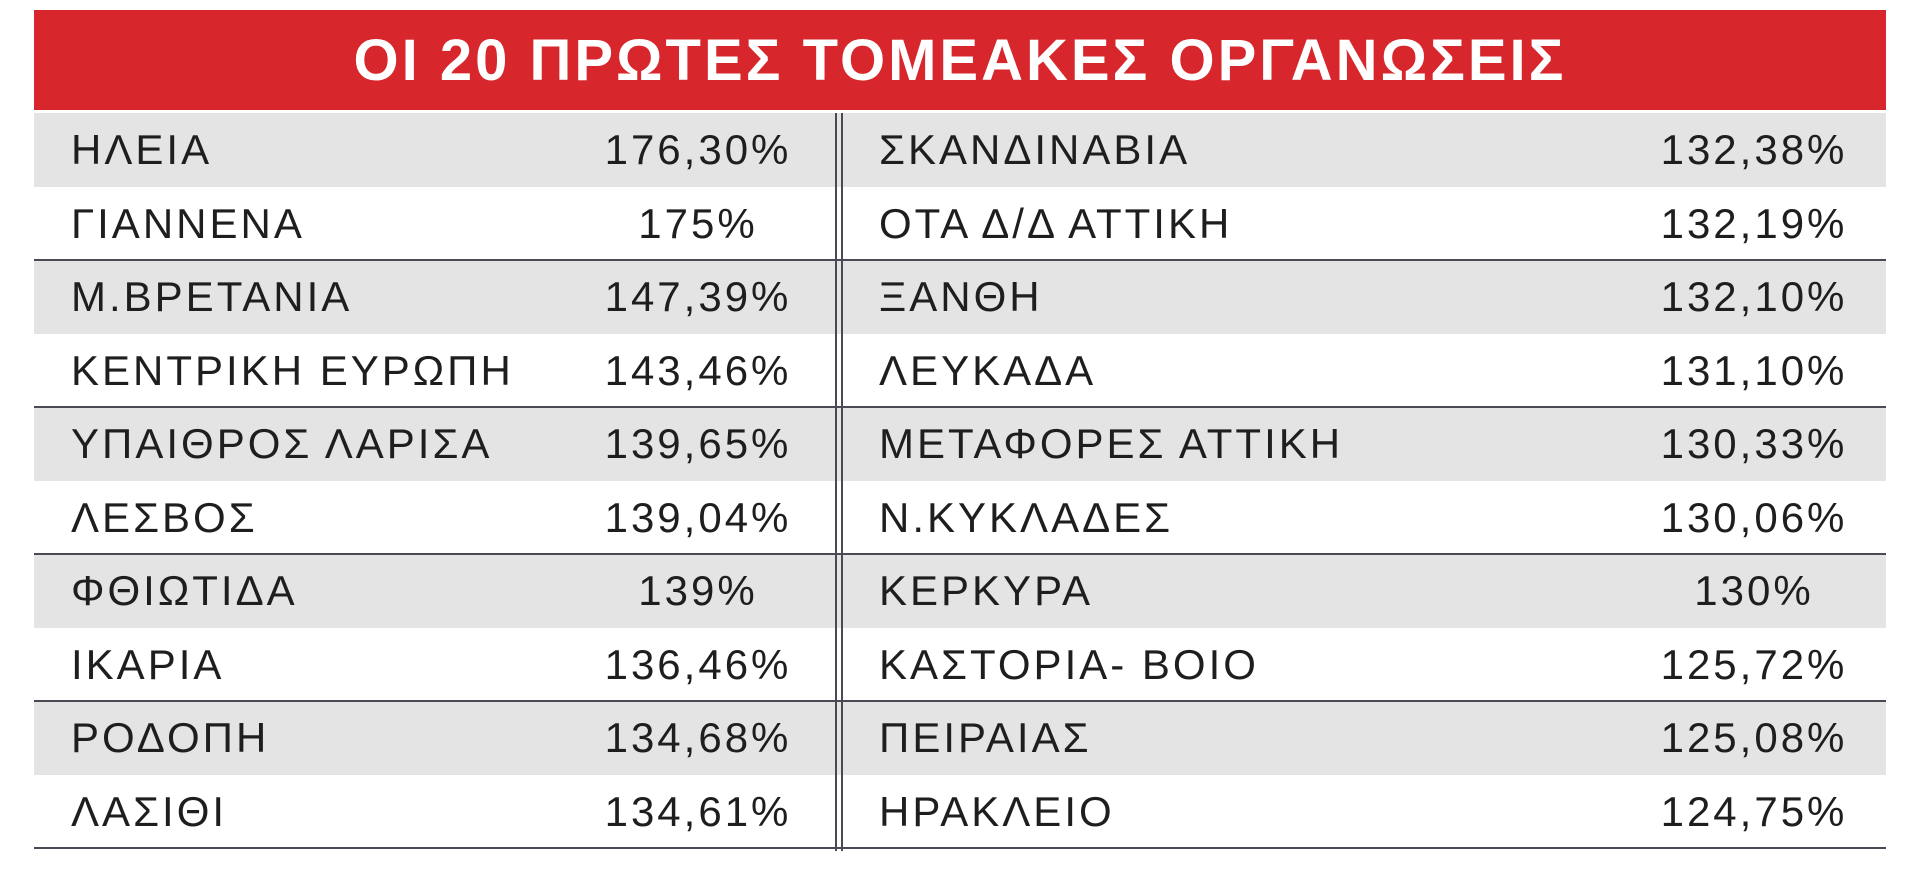 The width and height of the screenshot is (1920, 872). I want to click on table-row: ΗΛΕΙΑ 176,30% ΣΚΑΝΔΙΝΑΒΙΑ 132,38%, so click(960, 150).